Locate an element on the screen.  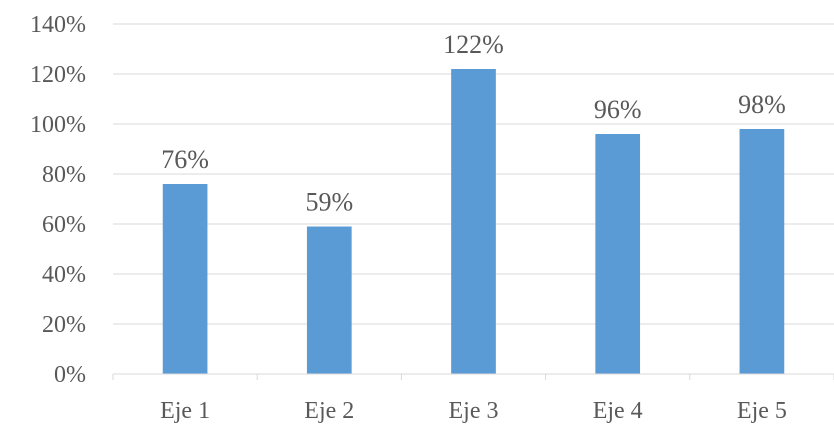
y-tick-label: 20% is located at coordinates (64, 325).